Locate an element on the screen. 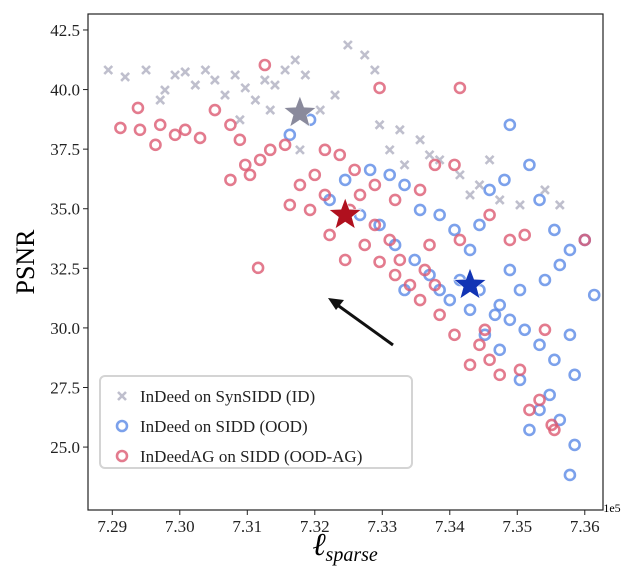 Image resolution: width=634 pixels, height=567 pixels. x-tick-label: 7.35 is located at coordinates (517, 526).